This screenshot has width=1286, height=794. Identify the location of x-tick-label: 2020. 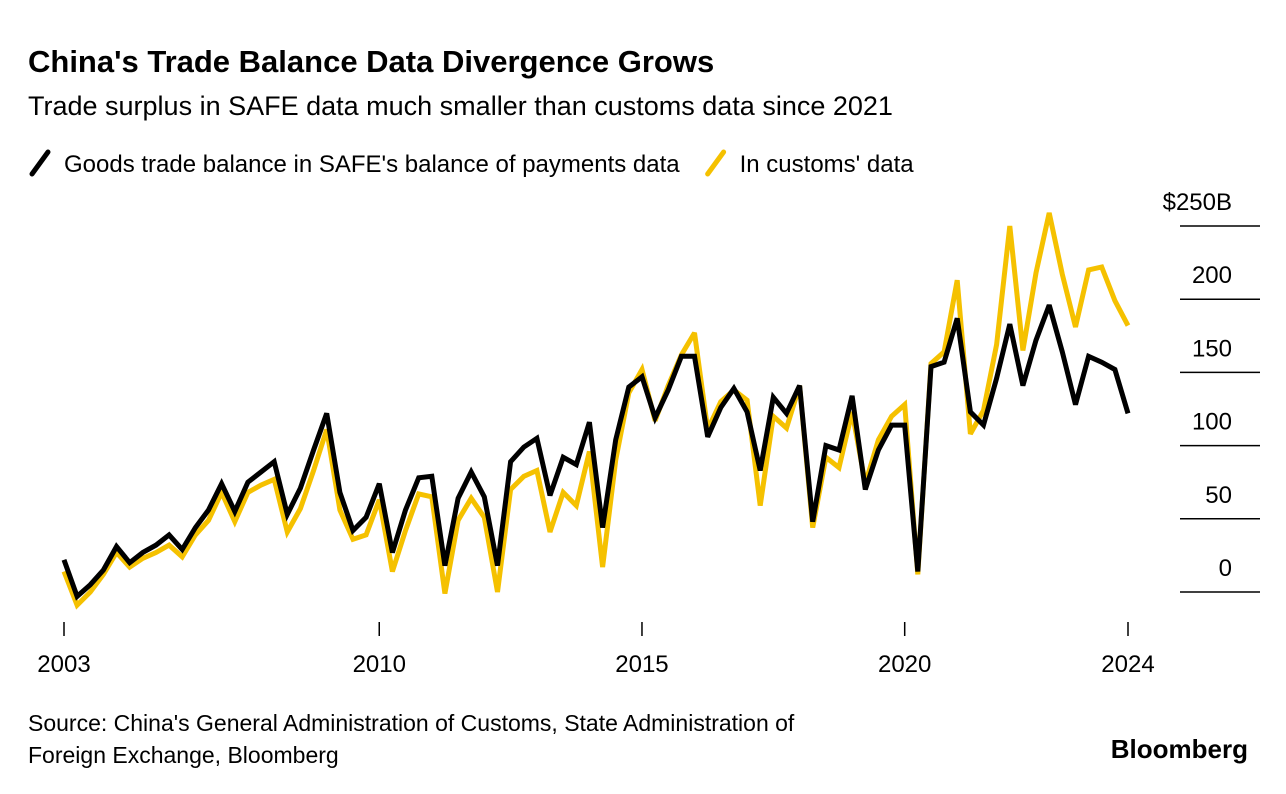
(904, 664).